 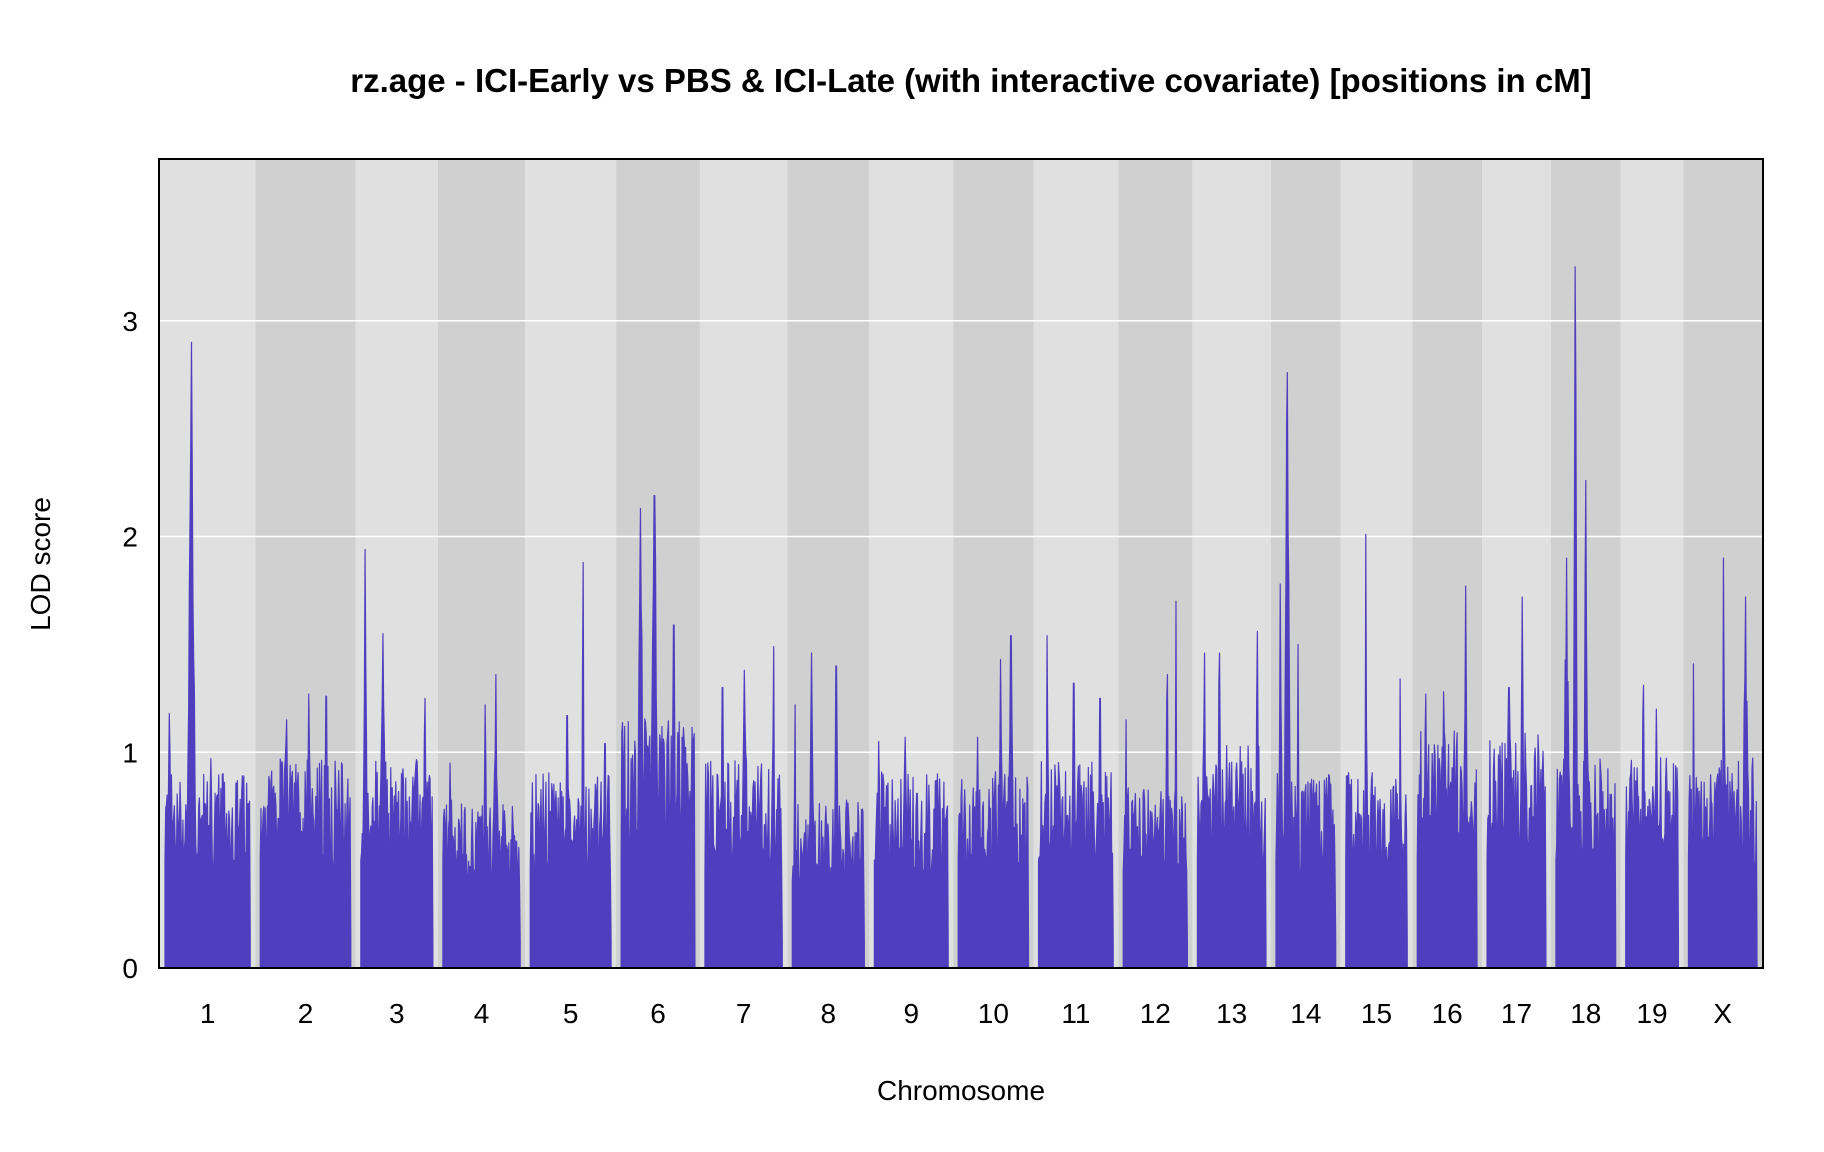 What do you see at coordinates (208, 1013) in the screenshot?
I see `x-tick-label-1: 1` at bounding box center [208, 1013].